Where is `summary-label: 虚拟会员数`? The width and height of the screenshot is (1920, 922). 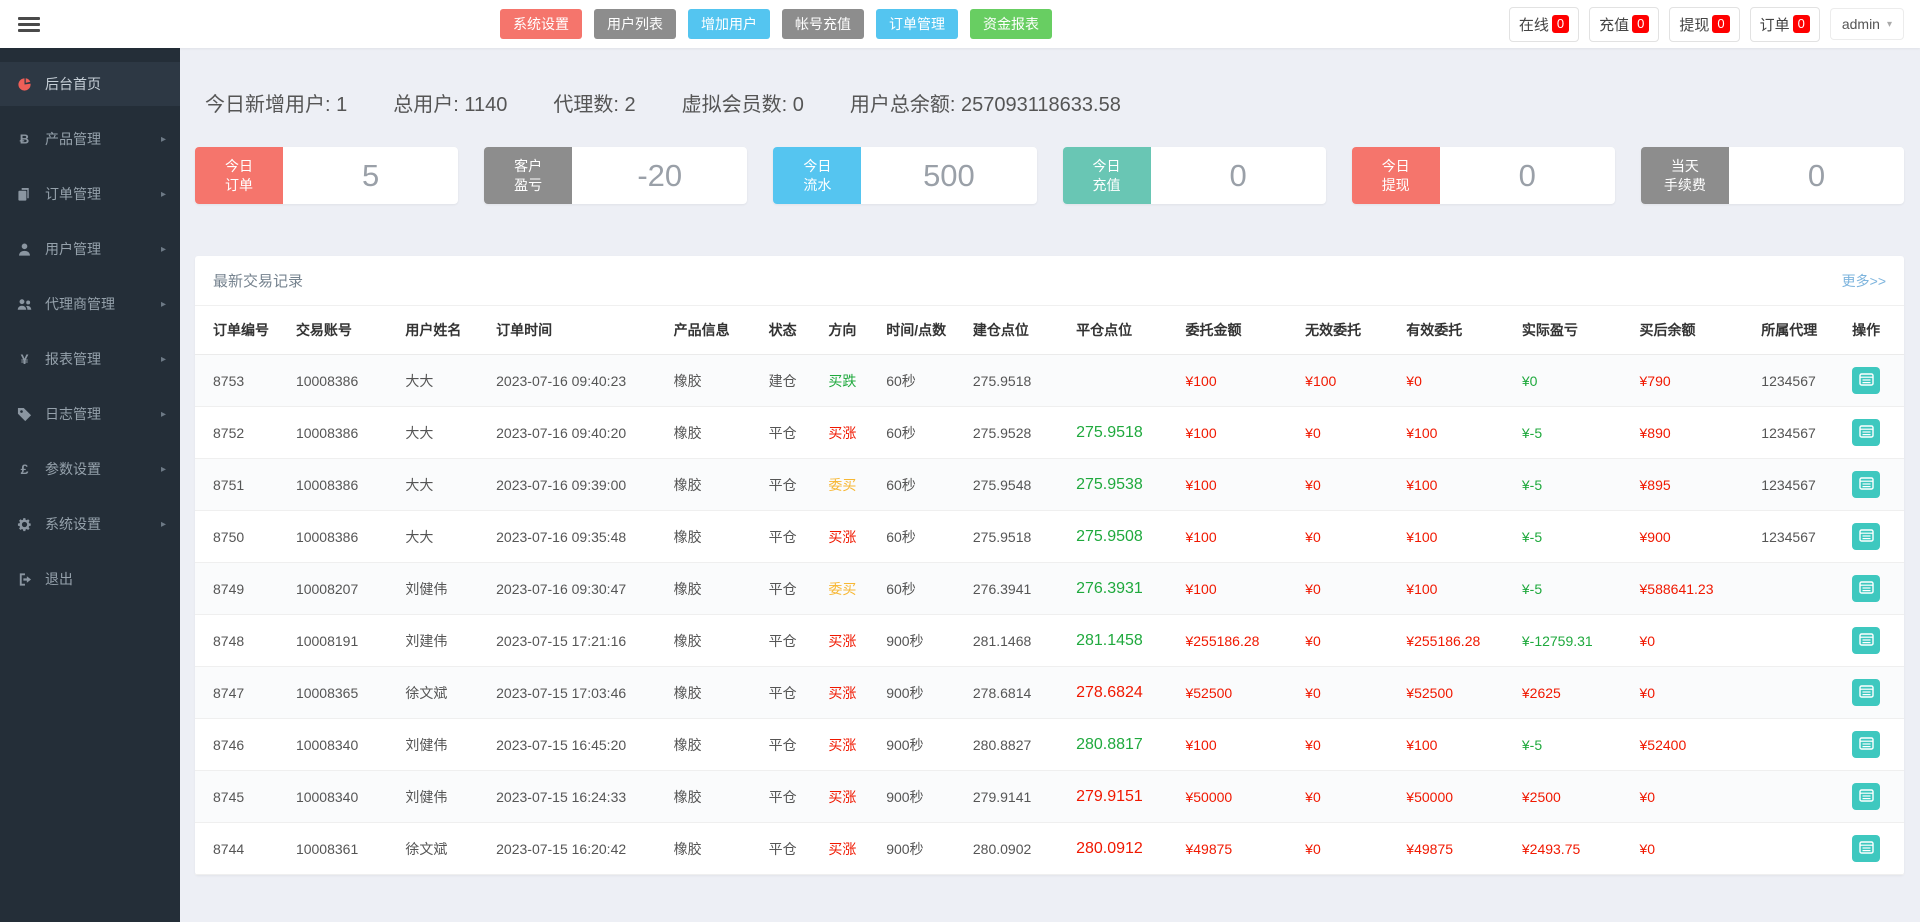
summary-label: 虚拟会员数 is located at coordinates (737, 105).